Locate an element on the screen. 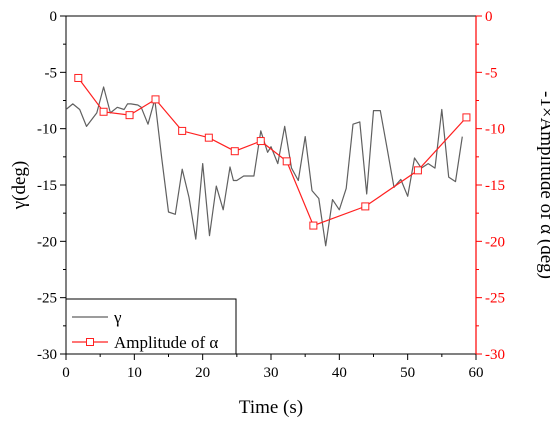 The image size is (550, 424). left-y-tick-label: 0 is located at coordinates (54, 17).